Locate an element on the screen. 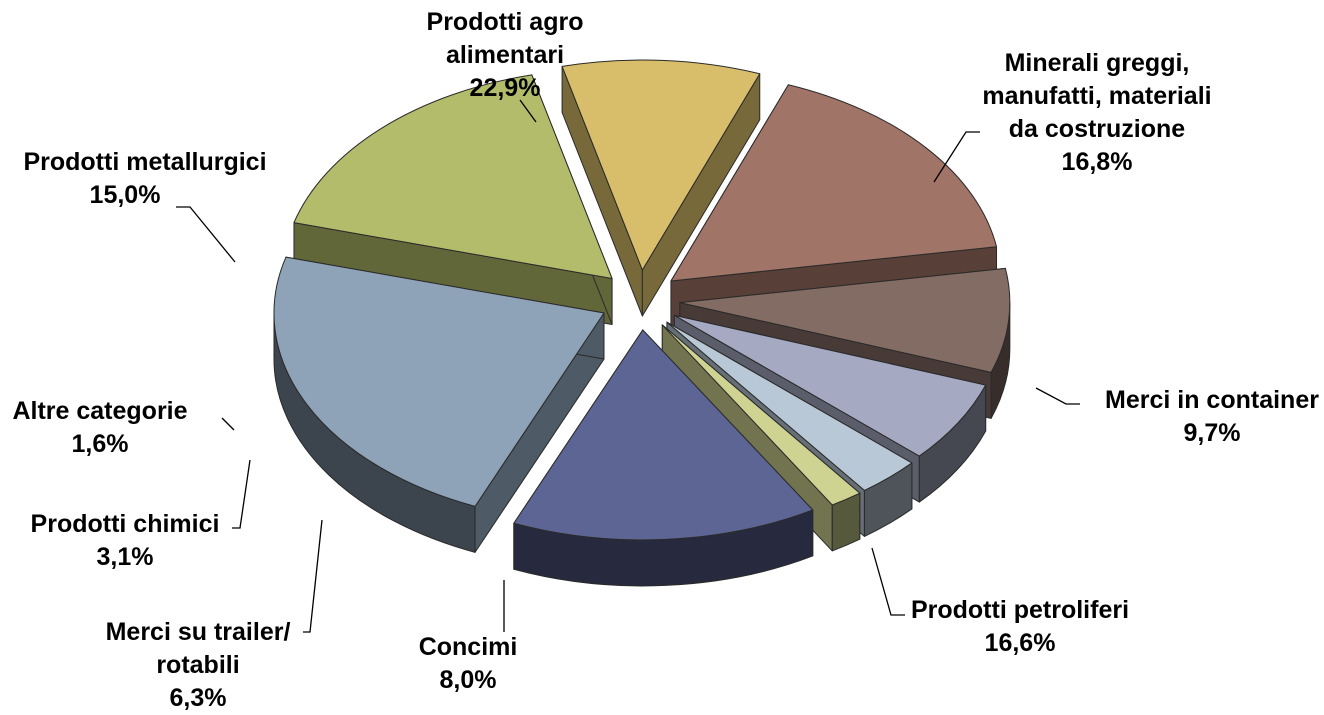  slice-top-petroliferi is located at coordinates (834, 183).